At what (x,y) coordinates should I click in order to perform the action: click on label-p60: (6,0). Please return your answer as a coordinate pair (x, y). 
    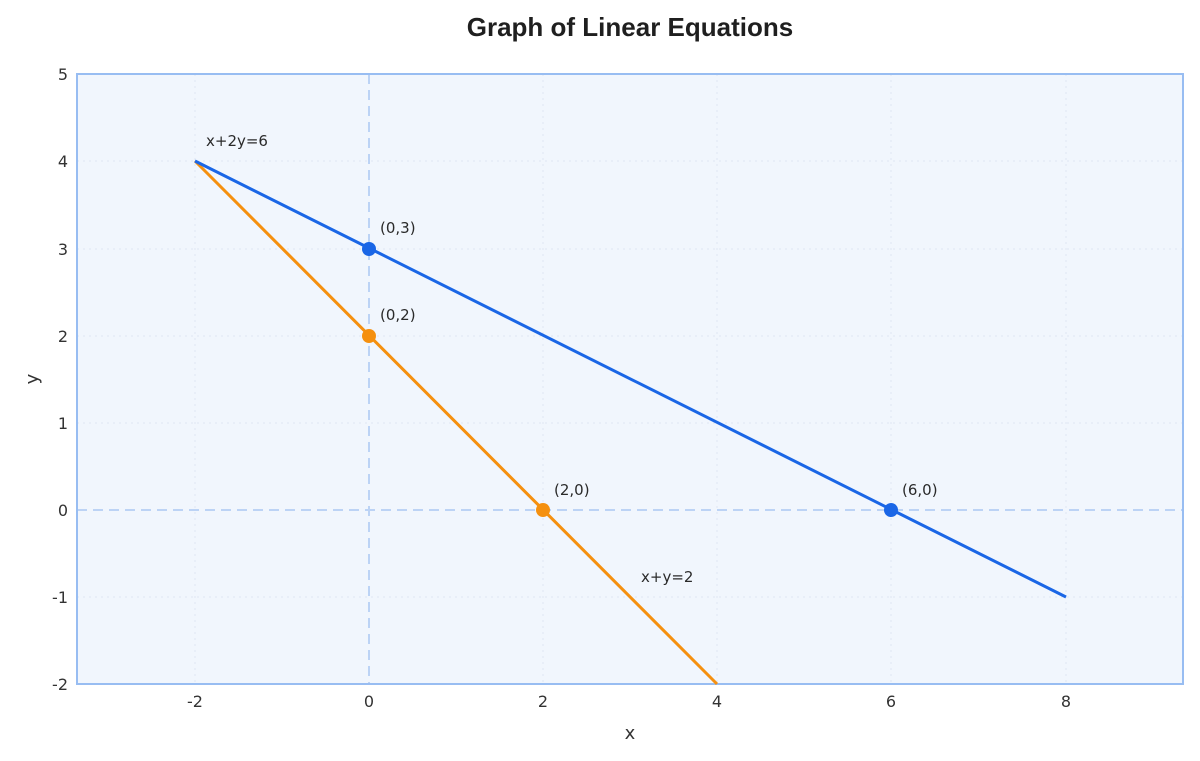
    Looking at the image, I should click on (920, 490).